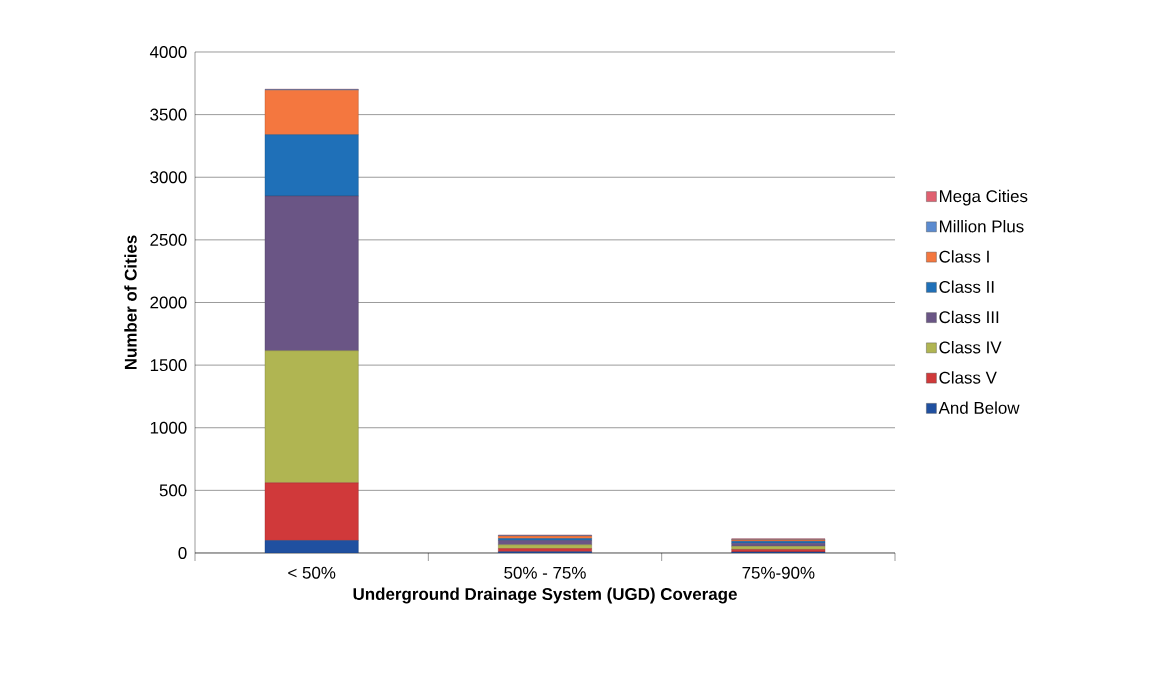  What do you see at coordinates (981, 226) in the screenshot?
I see `legend-label: Million Plus` at bounding box center [981, 226].